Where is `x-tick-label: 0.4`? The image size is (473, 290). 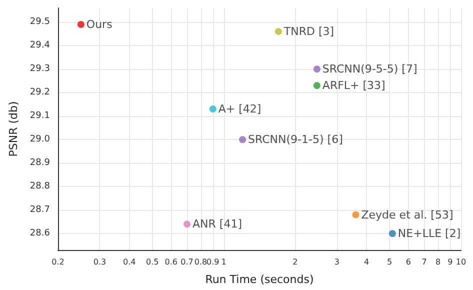 x-tick-label: 0.4 is located at coordinates (129, 262).